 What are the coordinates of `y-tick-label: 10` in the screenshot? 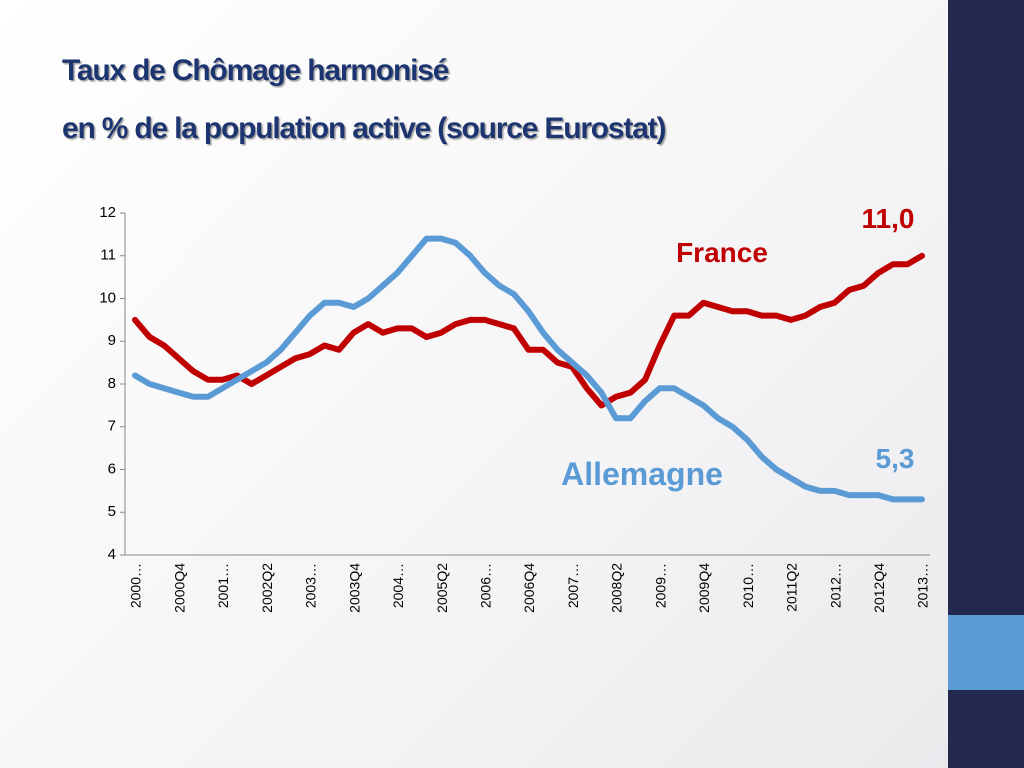 It's located at (107, 297).